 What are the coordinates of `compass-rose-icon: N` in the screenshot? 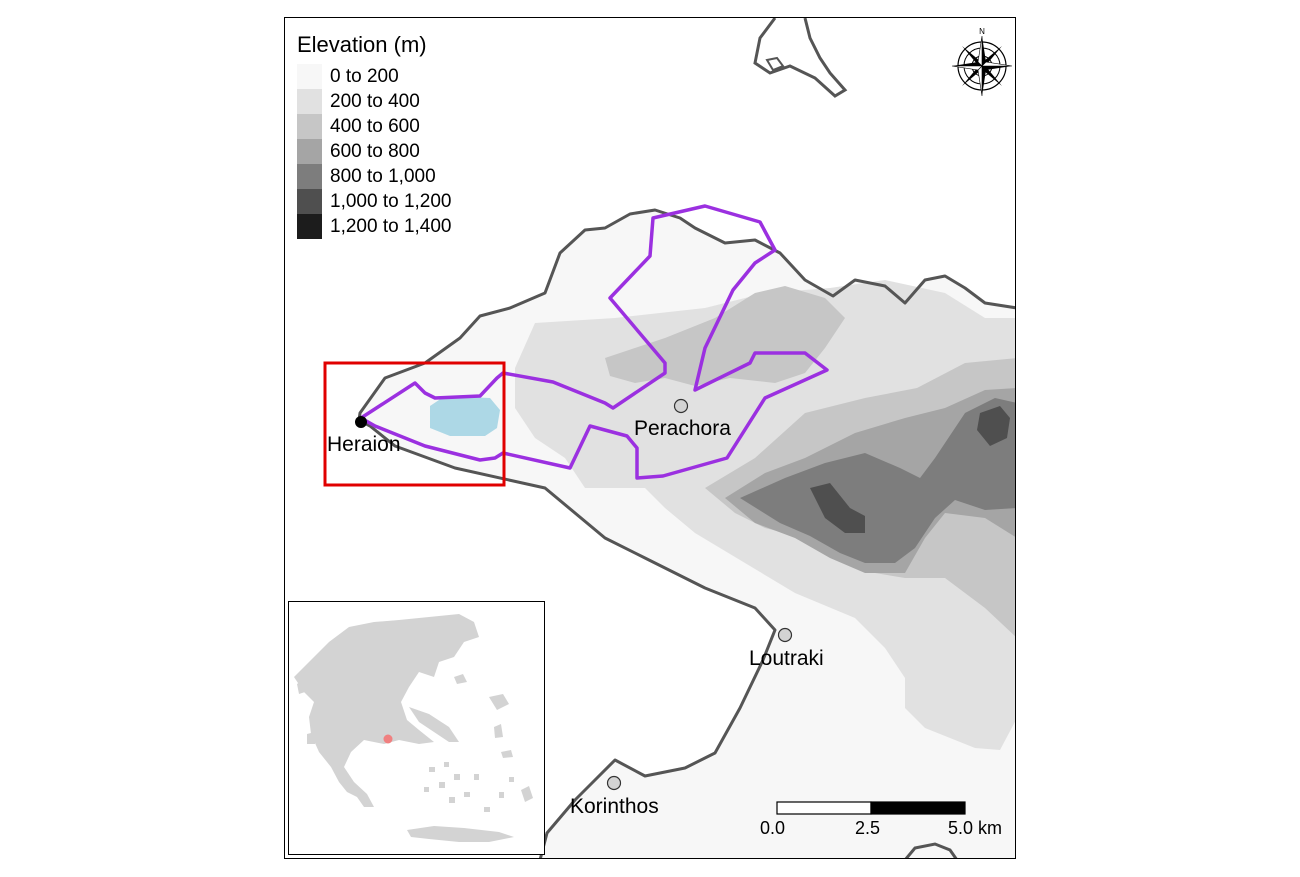 It's located at (982, 62).